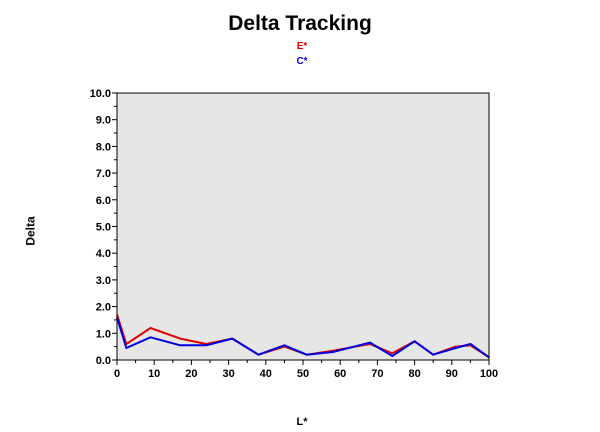 Image resolution: width=600 pixels, height=432 pixels. Describe the element at coordinates (303, 338) in the screenshot. I see `series-line-c` at that location.